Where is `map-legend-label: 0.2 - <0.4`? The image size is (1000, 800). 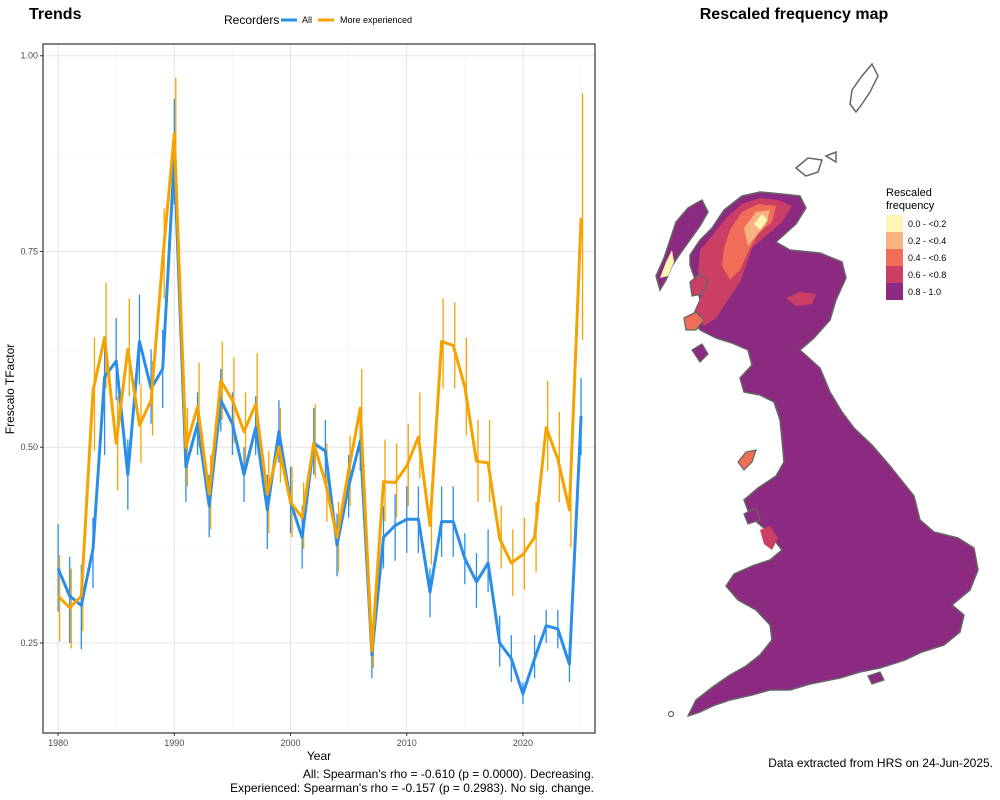 map-legend-label: 0.2 - <0.4 is located at coordinates (927, 241).